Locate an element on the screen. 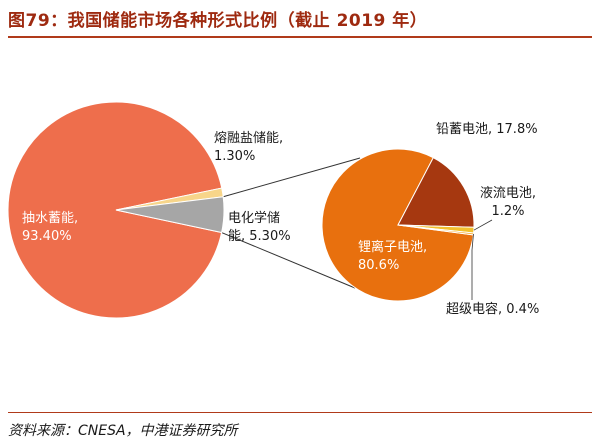 The width and height of the screenshot is (600, 448). label-lead-acid: 铅蓄电池, 17.8% is located at coordinates (487, 129).